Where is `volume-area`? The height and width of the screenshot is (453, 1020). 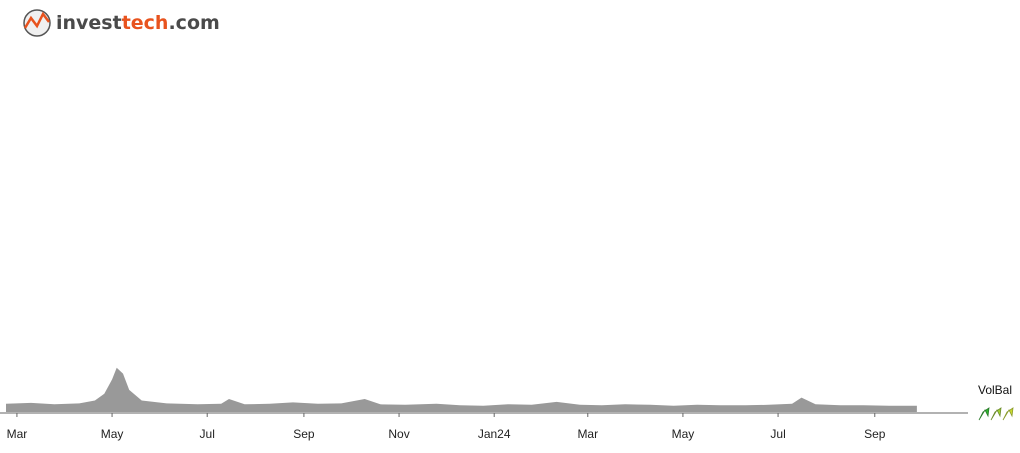 volume-area is located at coordinates (461, 389).